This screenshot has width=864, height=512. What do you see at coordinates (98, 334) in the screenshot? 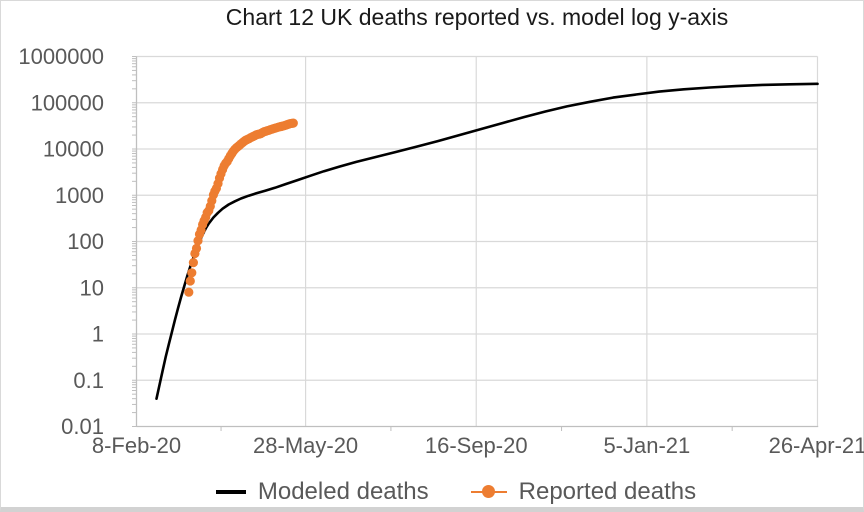
I see `y-tick-label: 1` at bounding box center [98, 334].